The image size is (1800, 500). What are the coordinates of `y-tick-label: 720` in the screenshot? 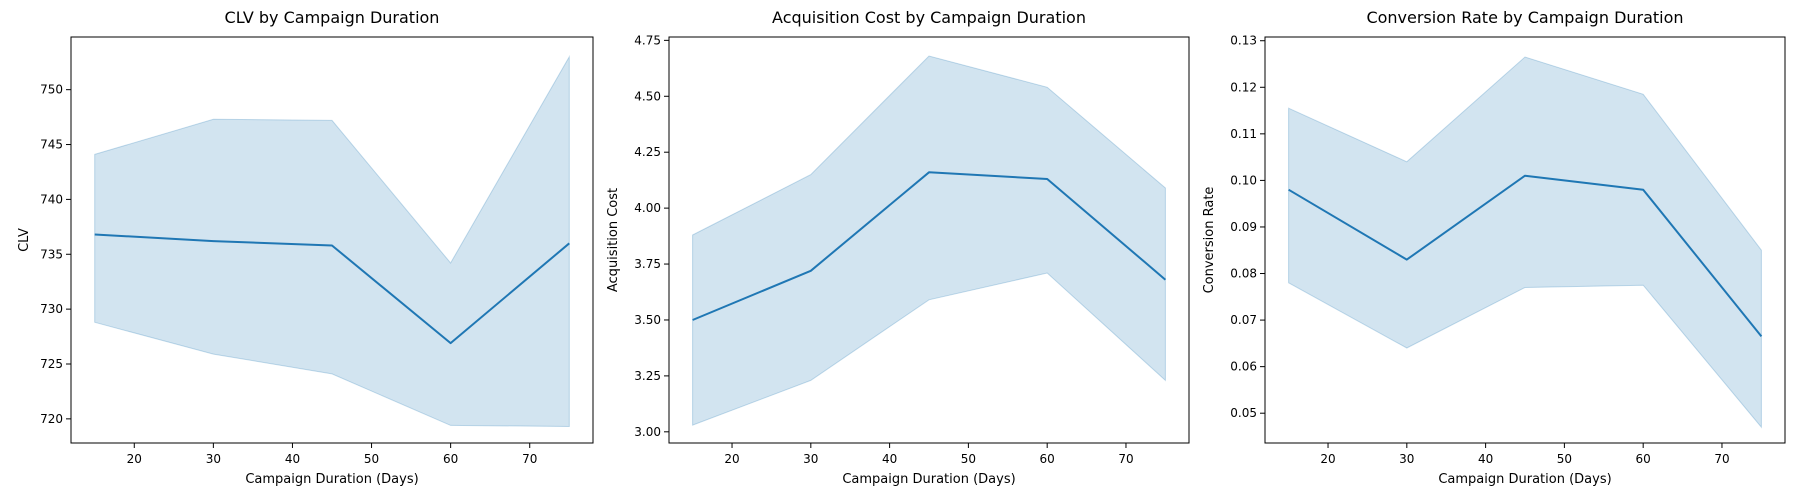 It's located at (51, 419).